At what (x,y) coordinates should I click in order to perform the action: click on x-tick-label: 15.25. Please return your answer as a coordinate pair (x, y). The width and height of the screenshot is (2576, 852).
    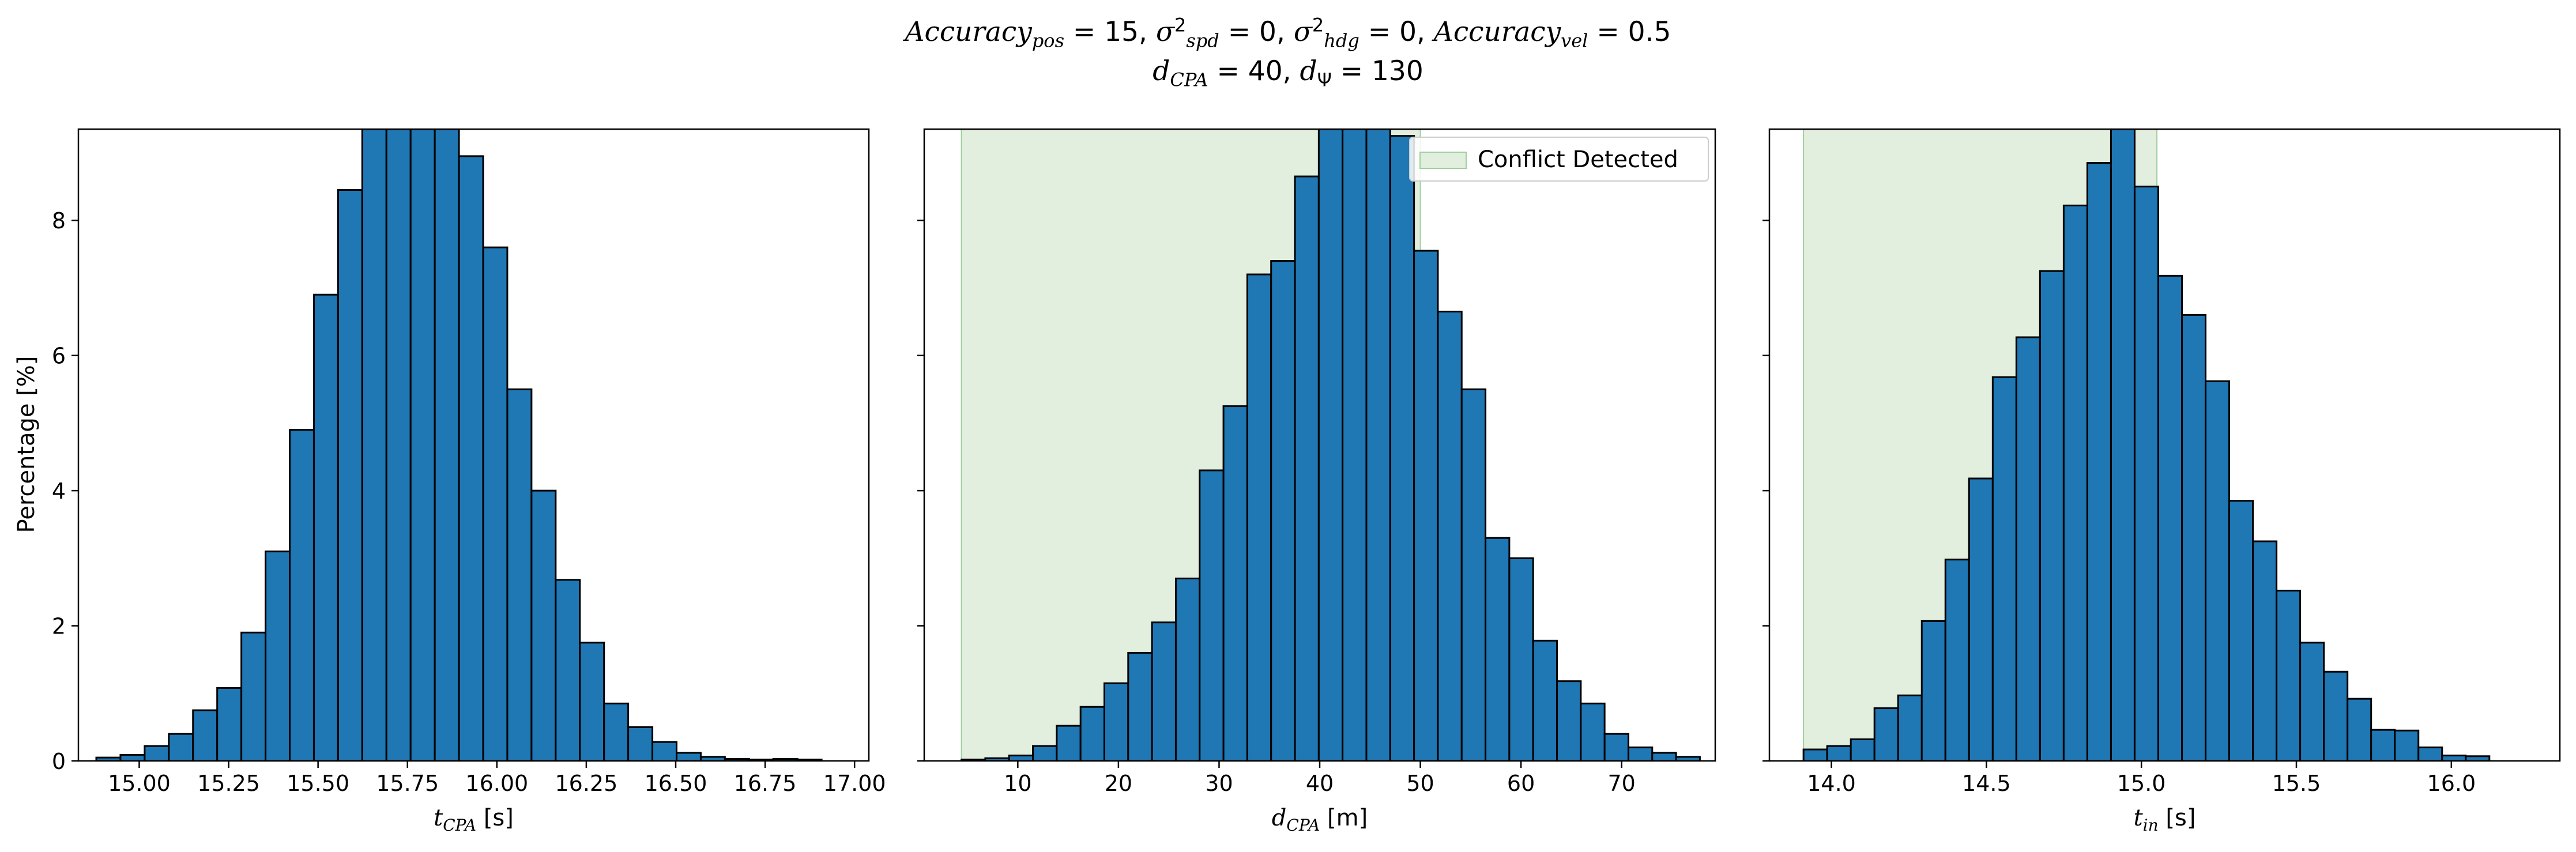
    Looking at the image, I should click on (228, 783).